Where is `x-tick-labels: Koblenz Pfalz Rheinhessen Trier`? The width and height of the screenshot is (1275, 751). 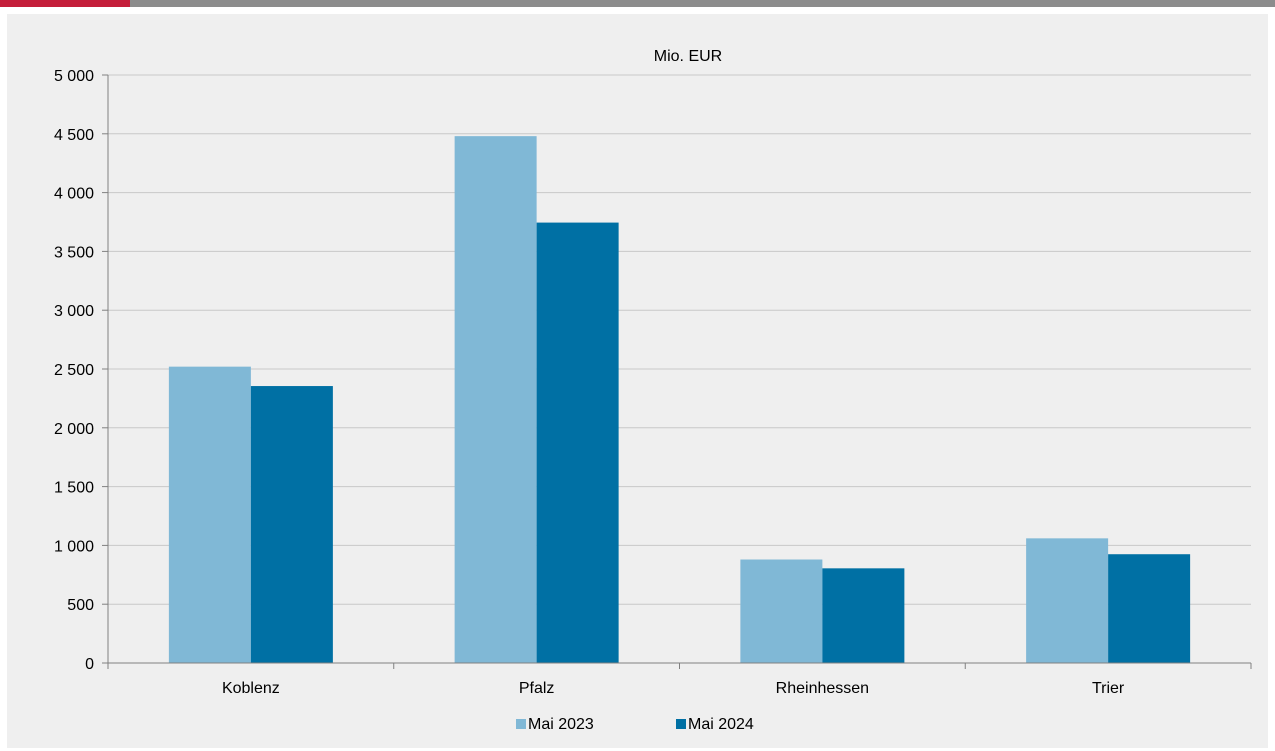 x-tick-labels: Koblenz Pfalz Rheinhessen Trier is located at coordinates (673, 688).